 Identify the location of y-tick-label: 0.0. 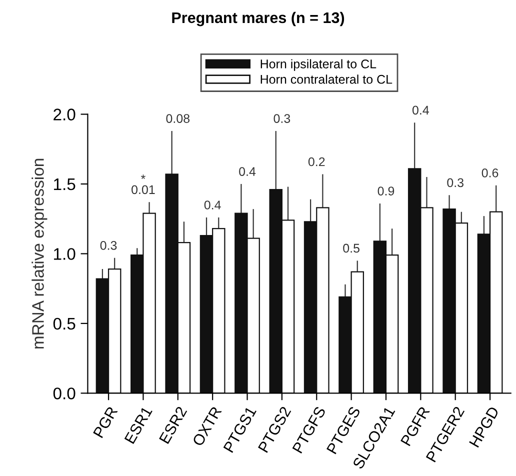
(64, 394).